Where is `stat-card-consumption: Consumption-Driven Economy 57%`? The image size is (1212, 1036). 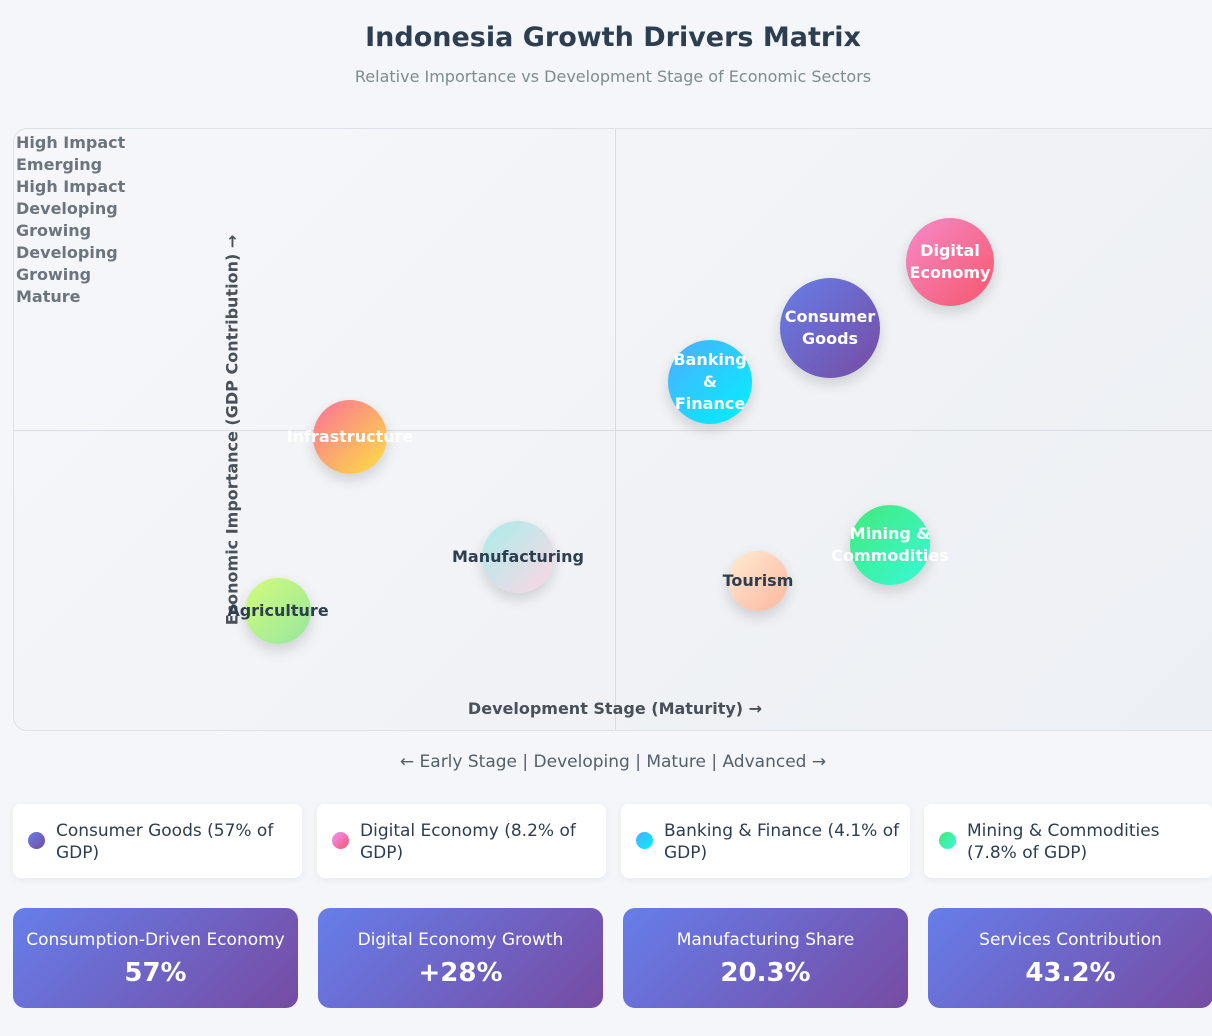 stat-card-consumption: Consumption-Driven Economy 57% is located at coordinates (155, 958).